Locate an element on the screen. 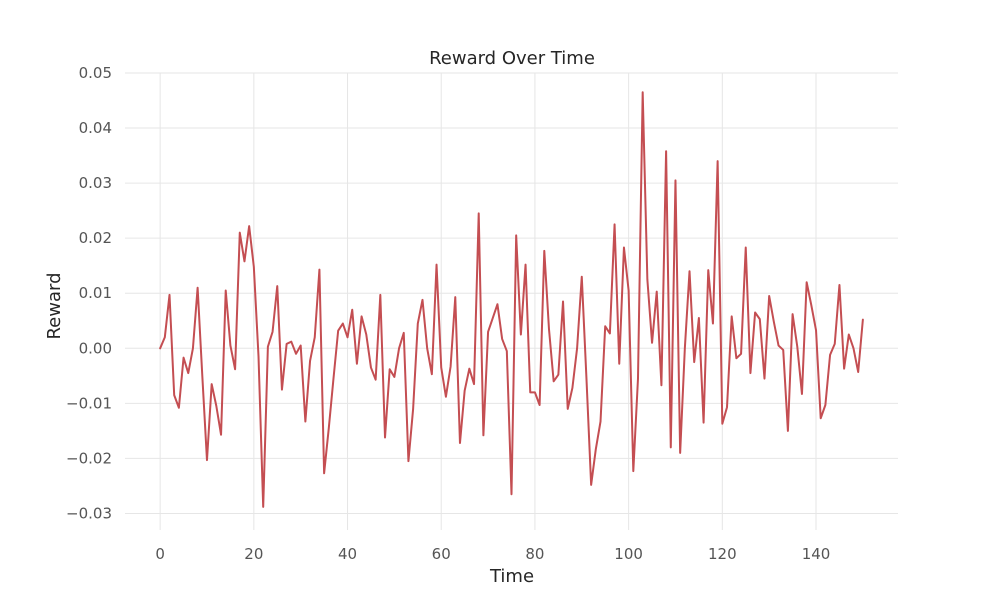 This screenshot has width=1000, height=600. x-tick-label: 40 is located at coordinates (347, 554).